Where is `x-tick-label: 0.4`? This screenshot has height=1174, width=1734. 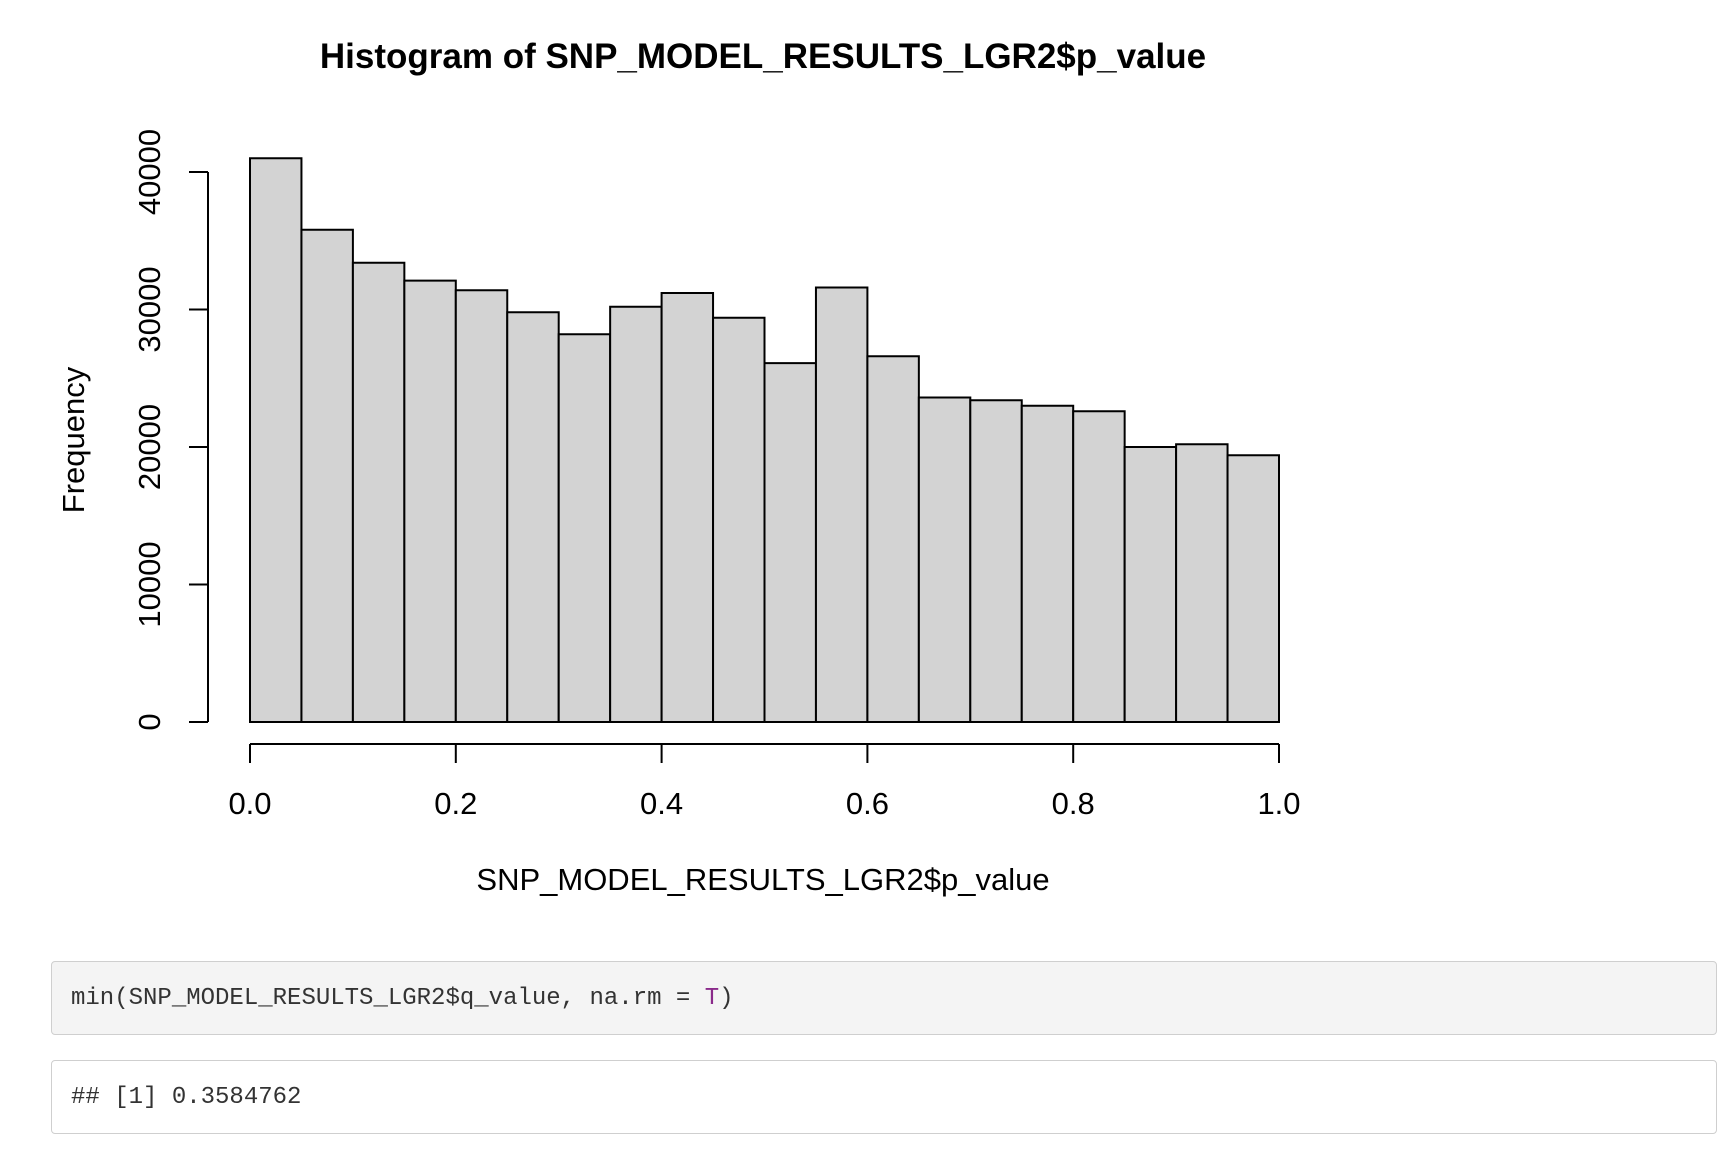
x-tick-label: 0.4 is located at coordinates (661, 803).